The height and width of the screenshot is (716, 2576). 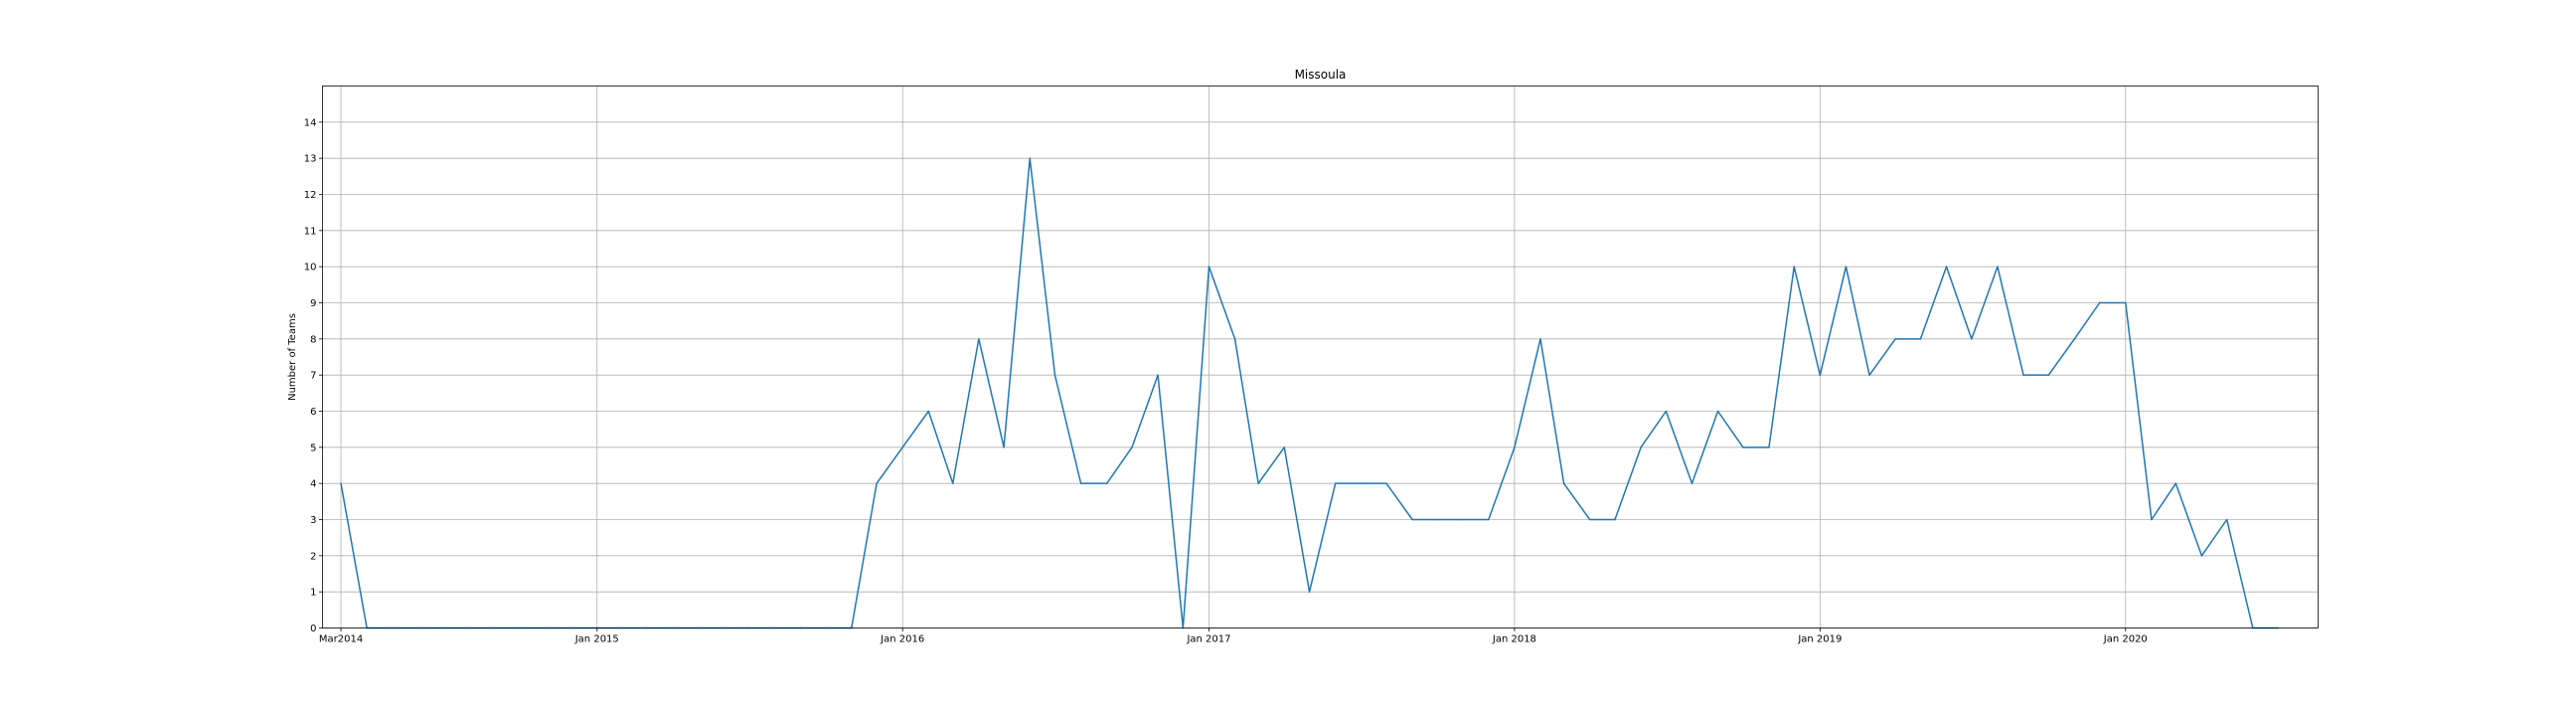 What do you see at coordinates (313, 557) in the screenshot?
I see `y-tick-label: 2` at bounding box center [313, 557].